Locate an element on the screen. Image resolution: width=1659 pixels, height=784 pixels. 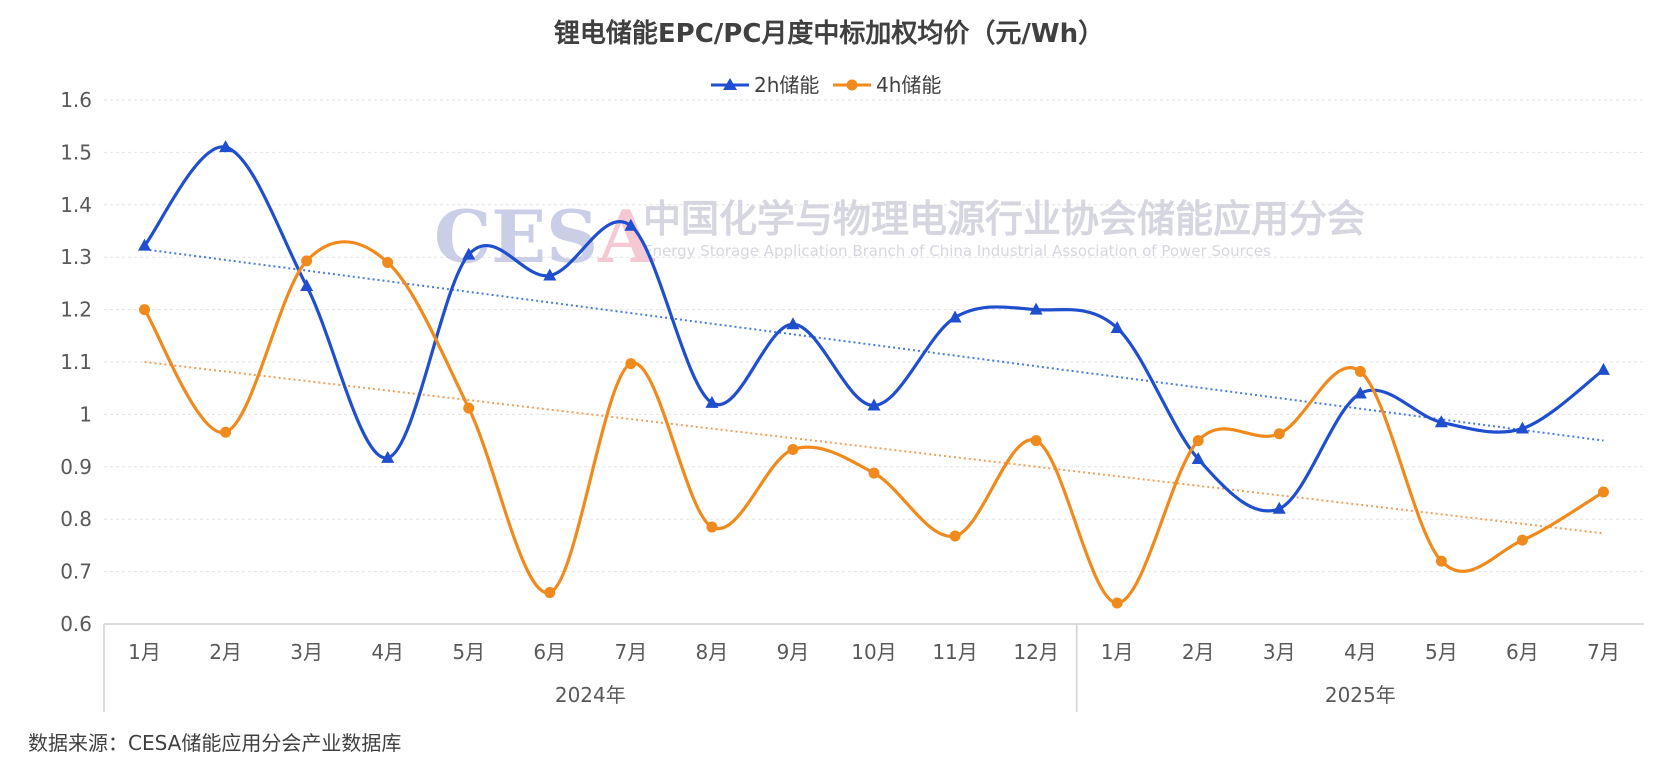
legend: 2h储能 4h储能 is located at coordinates (826, 85).